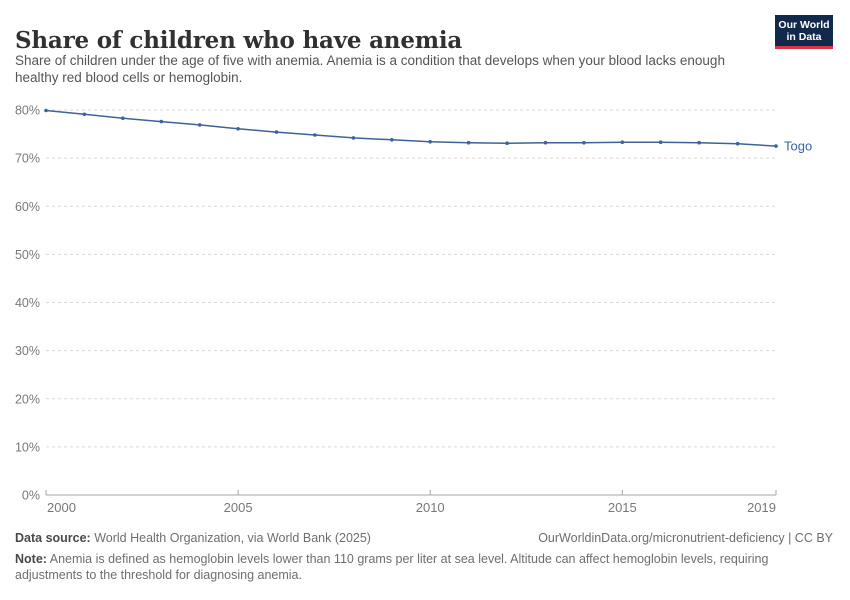 The height and width of the screenshot is (600, 850). What do you see at coordinates (411, 128) in the screenshot?
I see `togo-line-series` at bounding box center [411, 128].